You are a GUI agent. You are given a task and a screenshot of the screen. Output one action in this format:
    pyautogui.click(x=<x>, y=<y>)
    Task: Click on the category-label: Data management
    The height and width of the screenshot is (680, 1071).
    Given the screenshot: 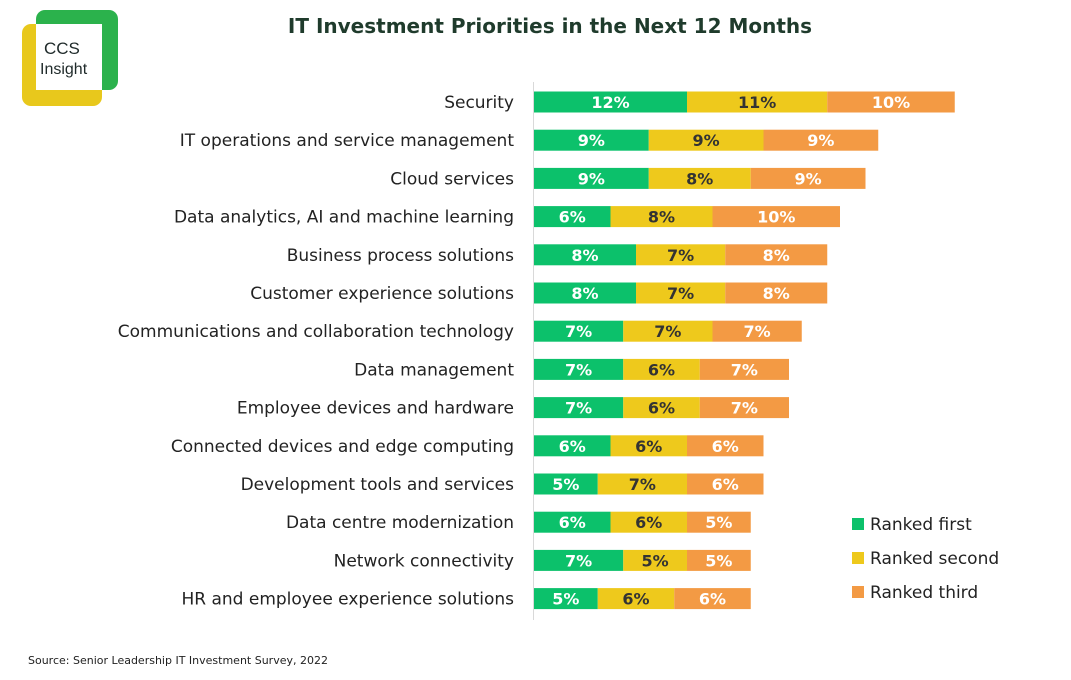 What is the action you would take?
    pyautogui.click(x=434, y=370)
    